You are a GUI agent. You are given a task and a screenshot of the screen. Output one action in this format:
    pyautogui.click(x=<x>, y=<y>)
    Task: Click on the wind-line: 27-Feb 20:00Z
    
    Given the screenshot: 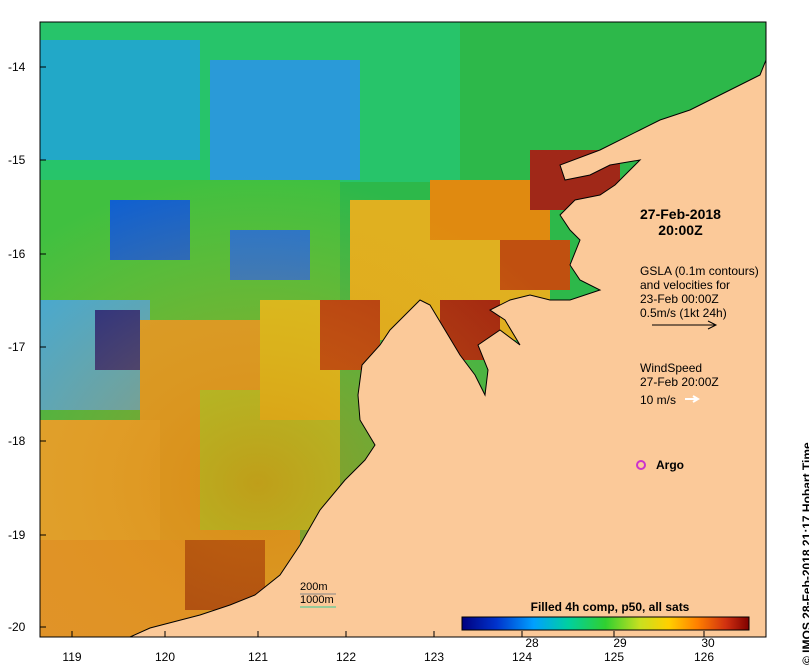 What is the action you would take?
    pyautogui.click(x=679, y=382)
    